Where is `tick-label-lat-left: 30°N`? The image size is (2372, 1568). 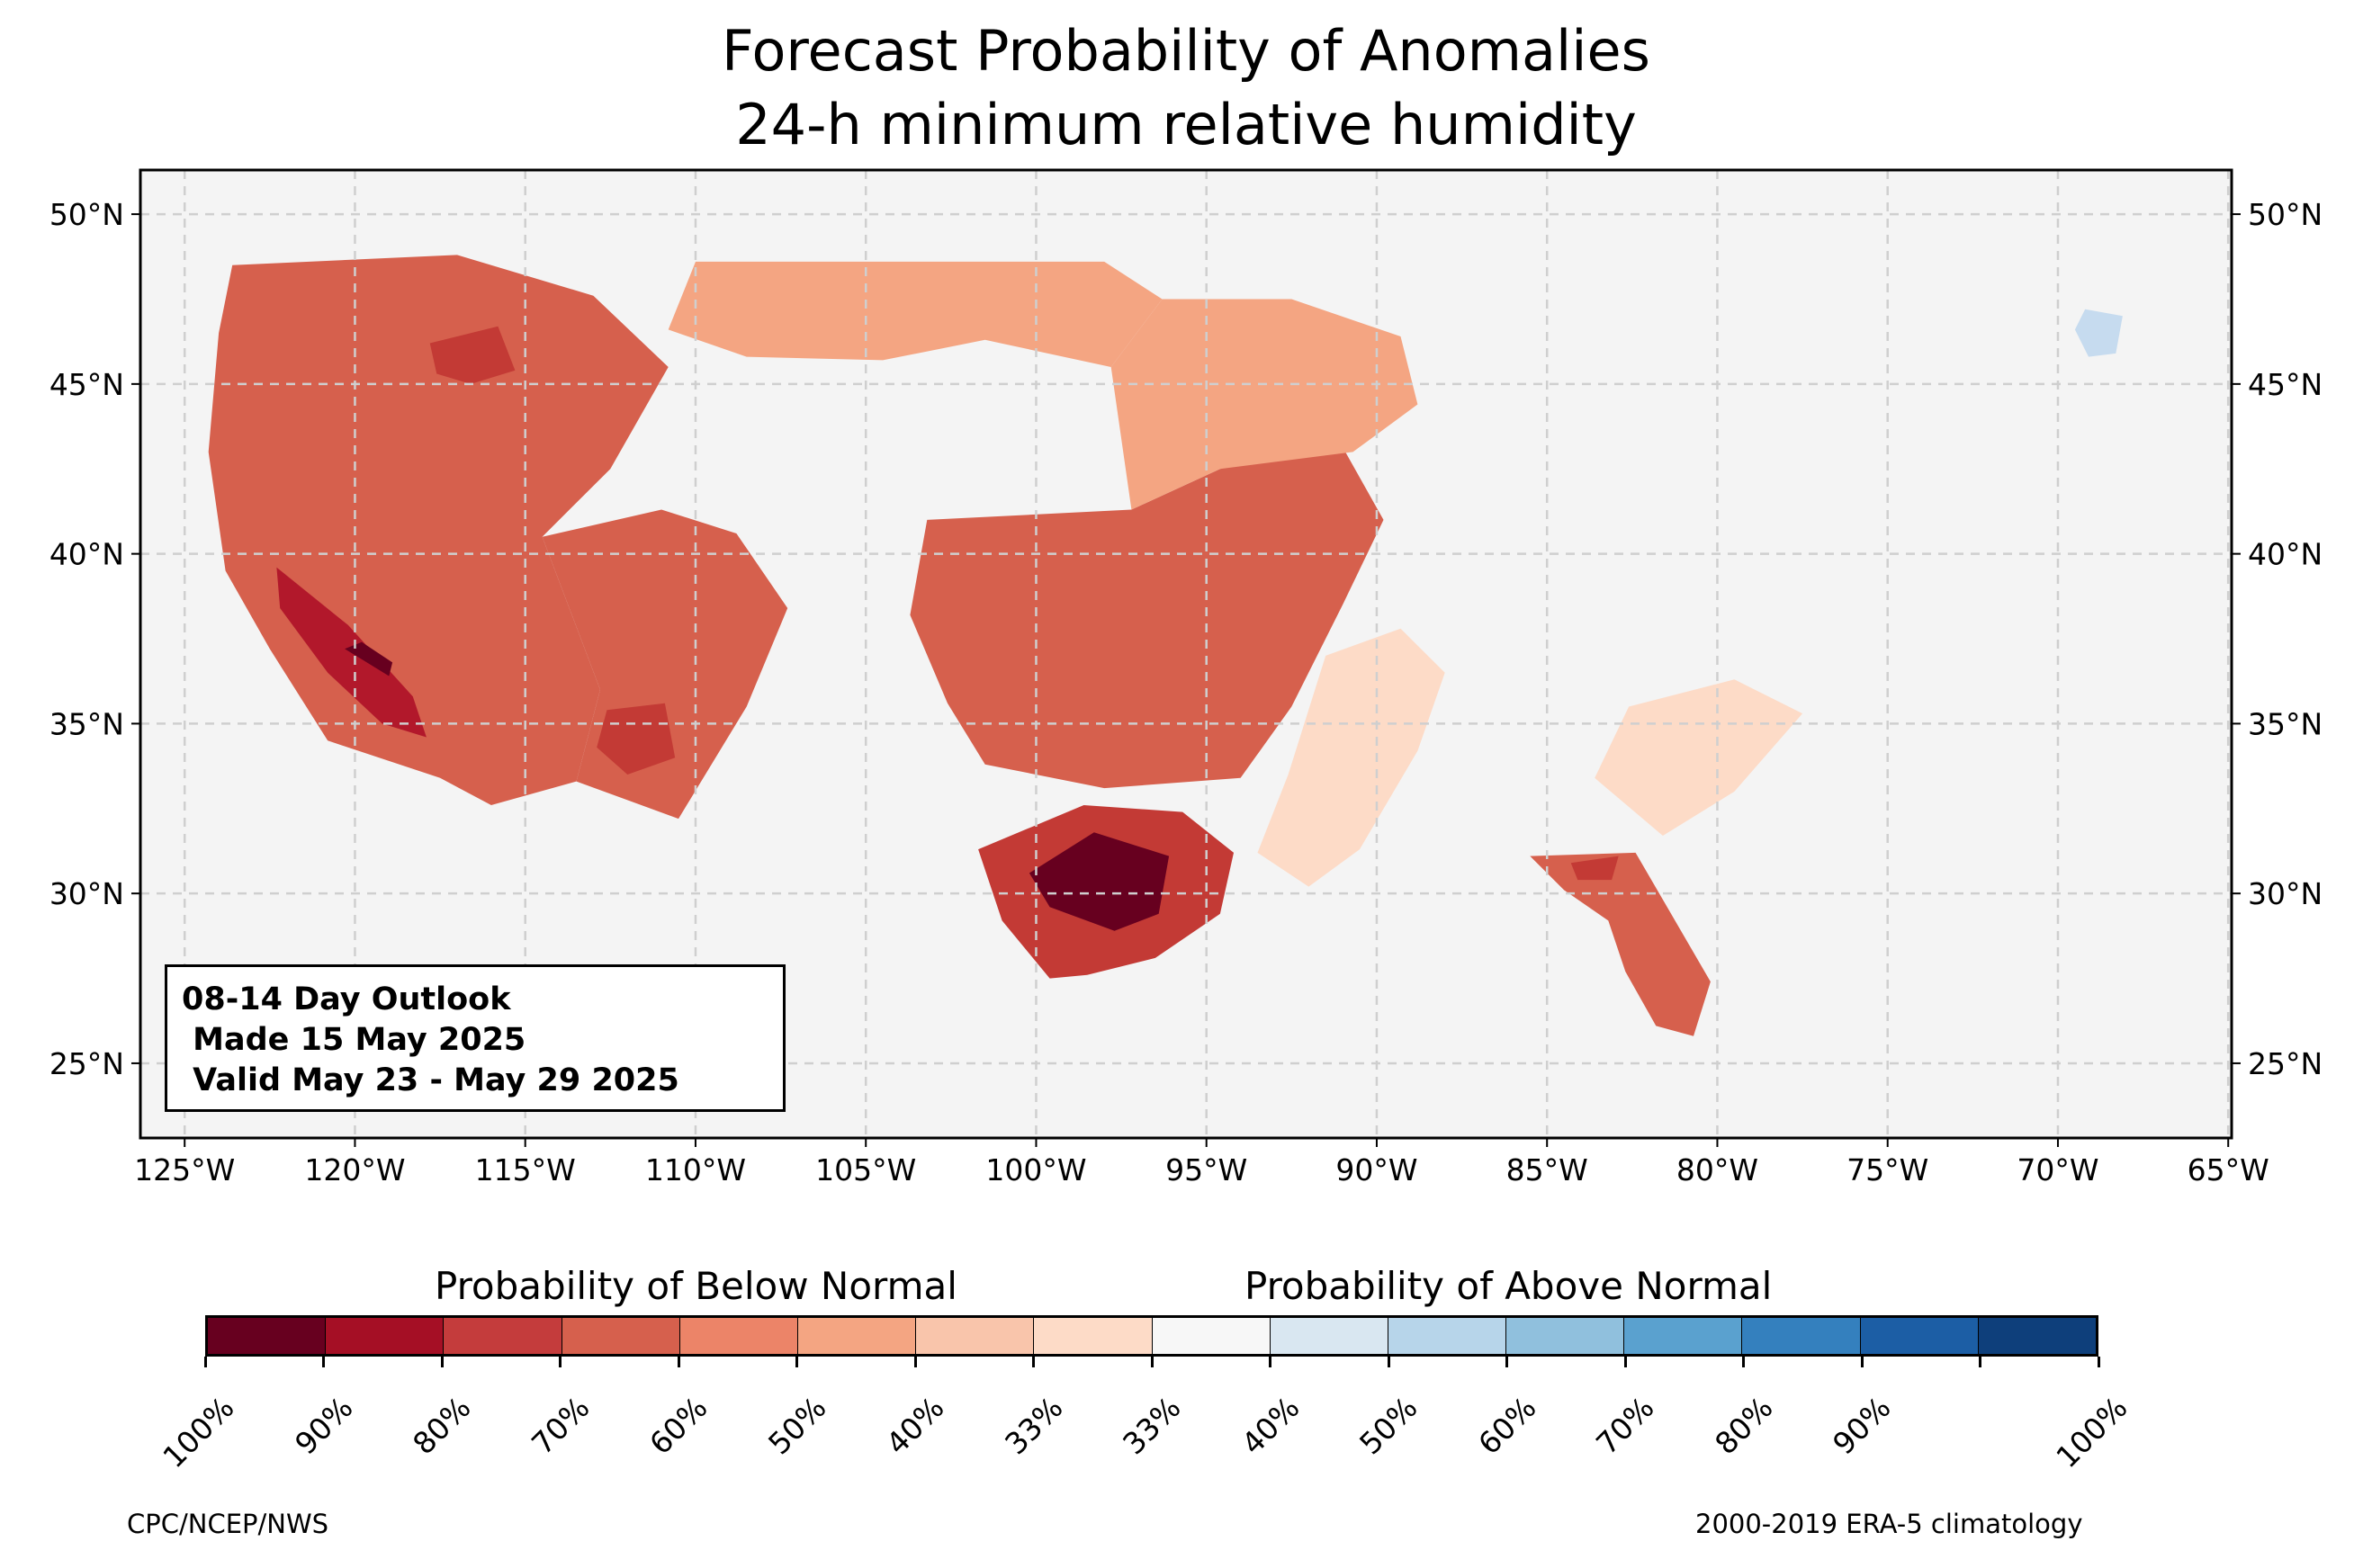 tick-label-lat-left: 30°N is located at coordinates (86, 893).